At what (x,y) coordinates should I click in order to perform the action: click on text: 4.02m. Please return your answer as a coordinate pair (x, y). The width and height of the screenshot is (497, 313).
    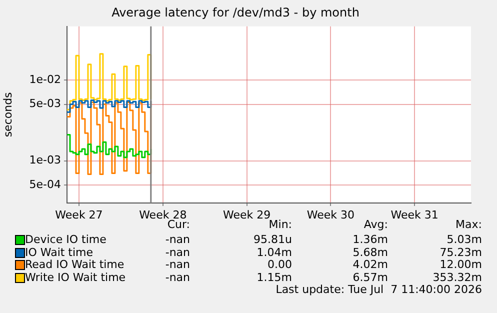
    Looking at the image, I should click on (370, 264).